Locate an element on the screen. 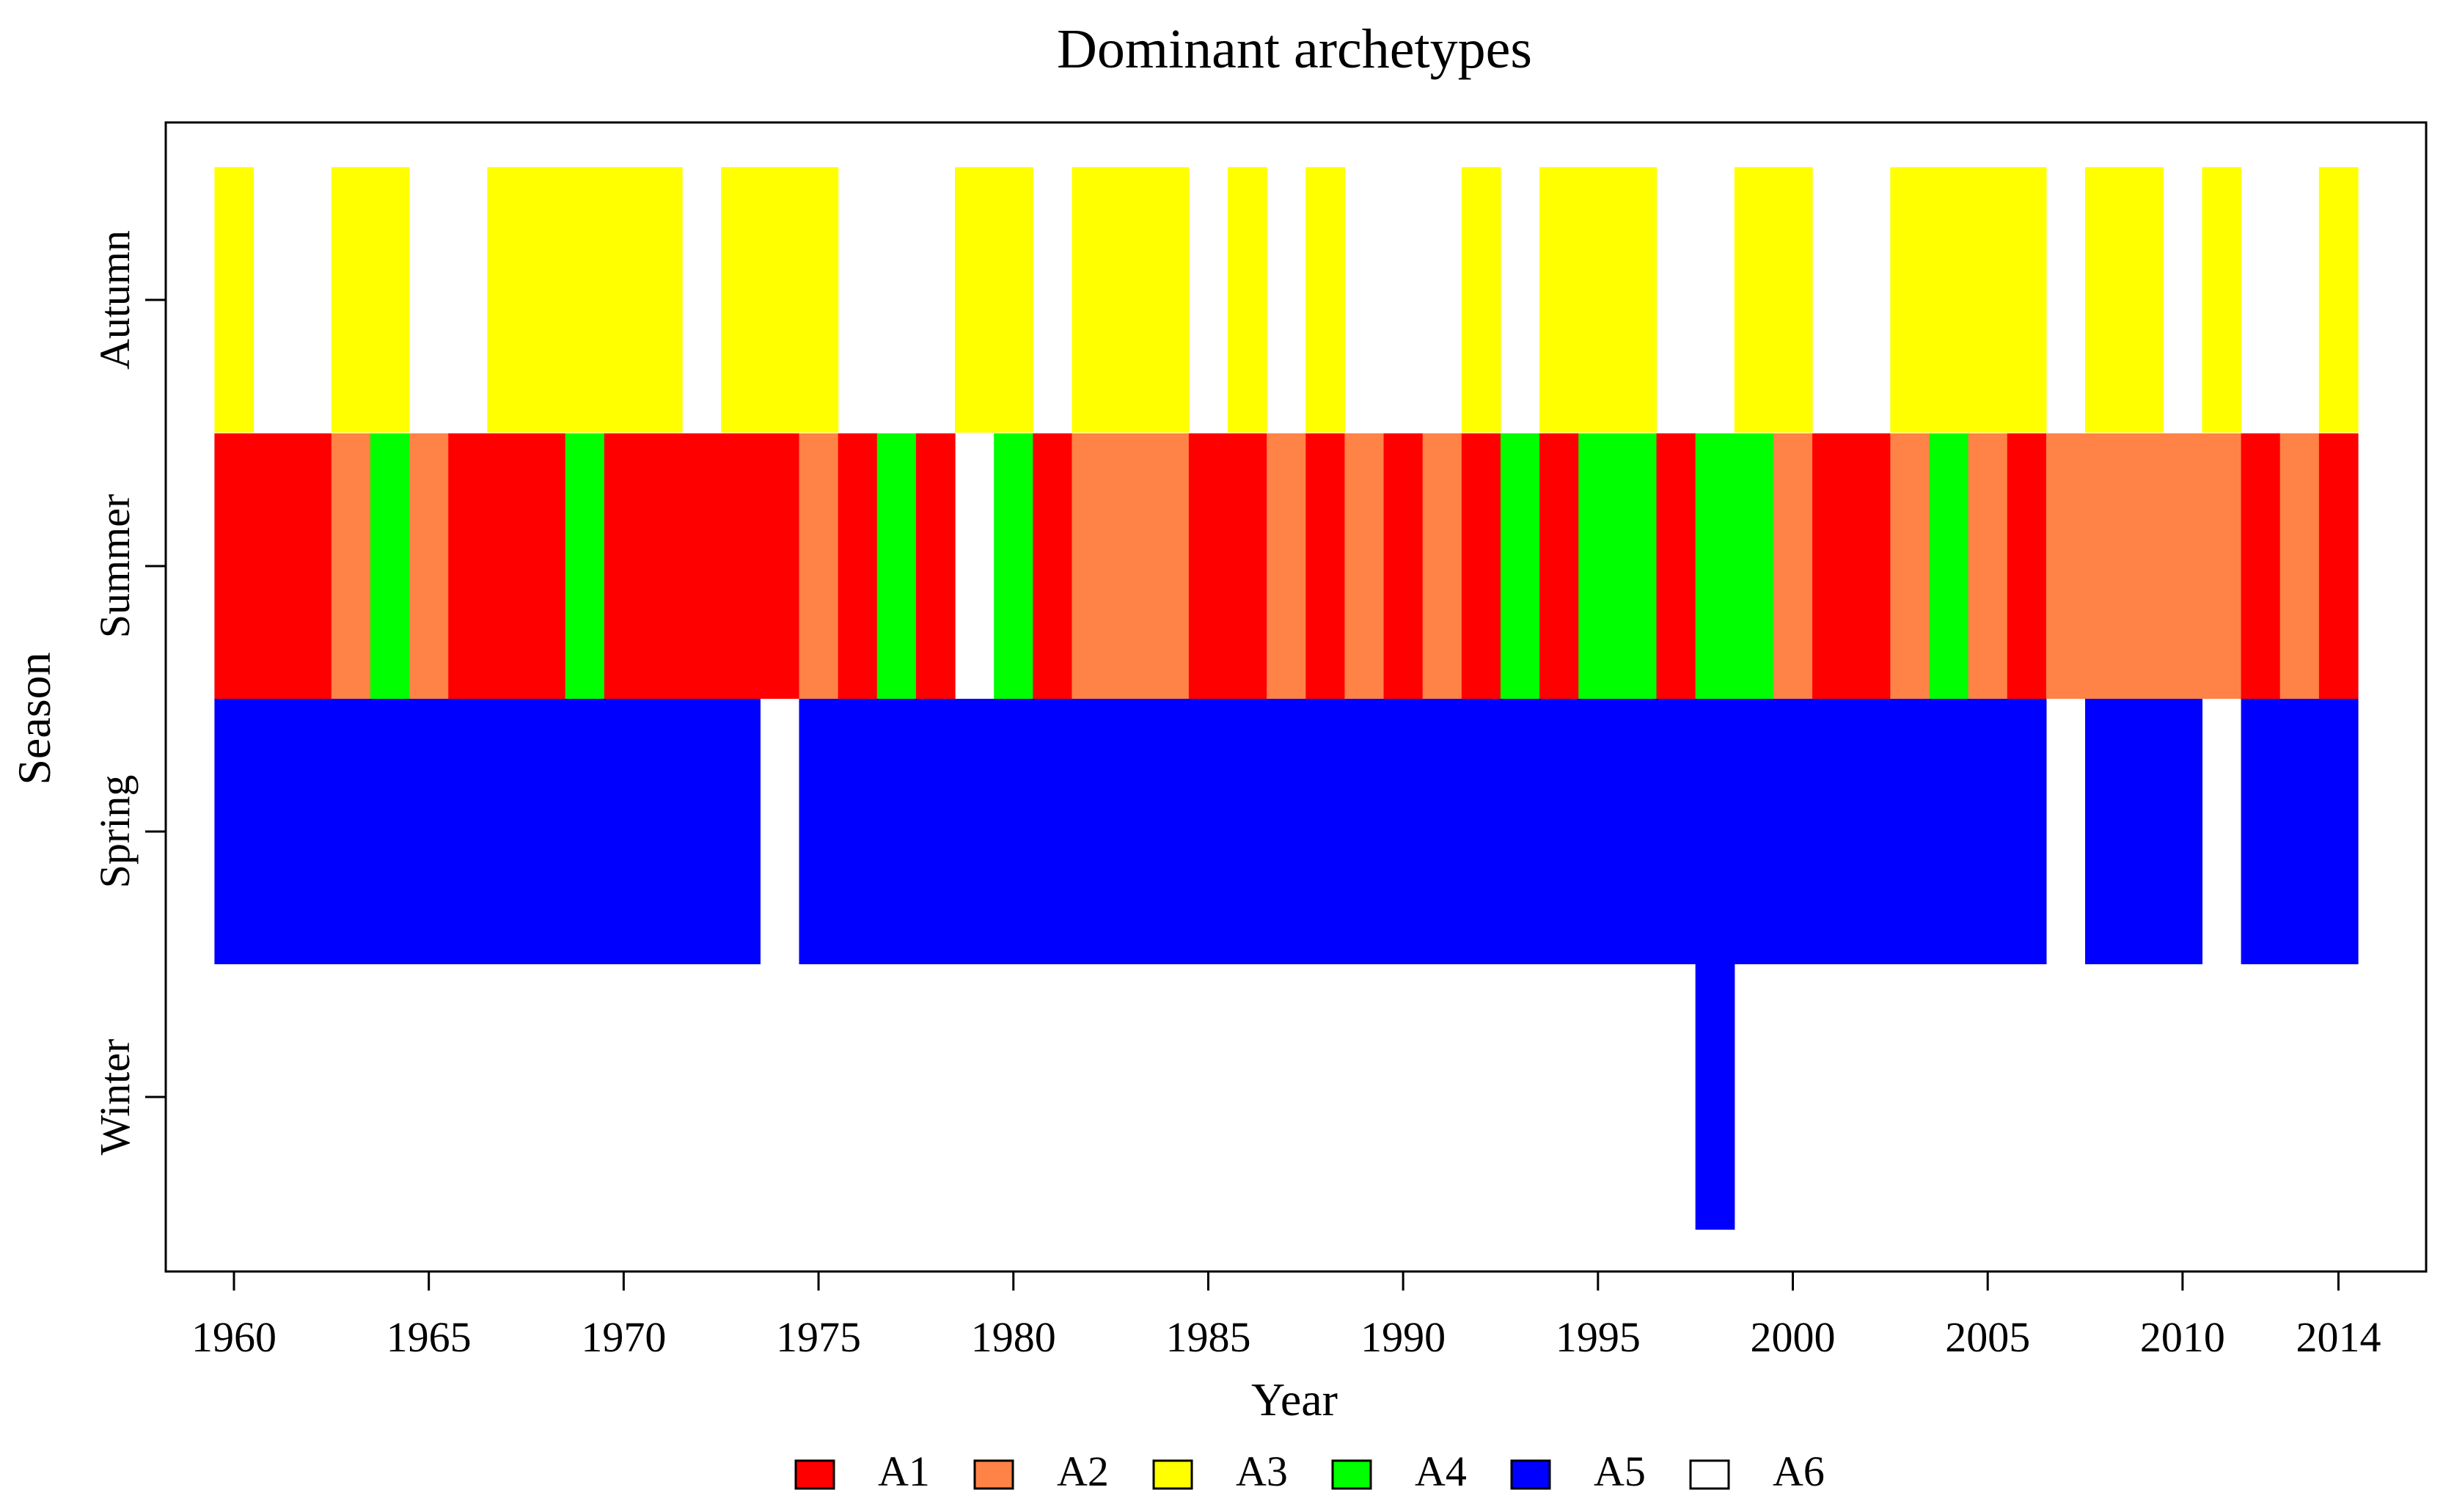  y-axis-title: Season is located at coordinates (34, 718).